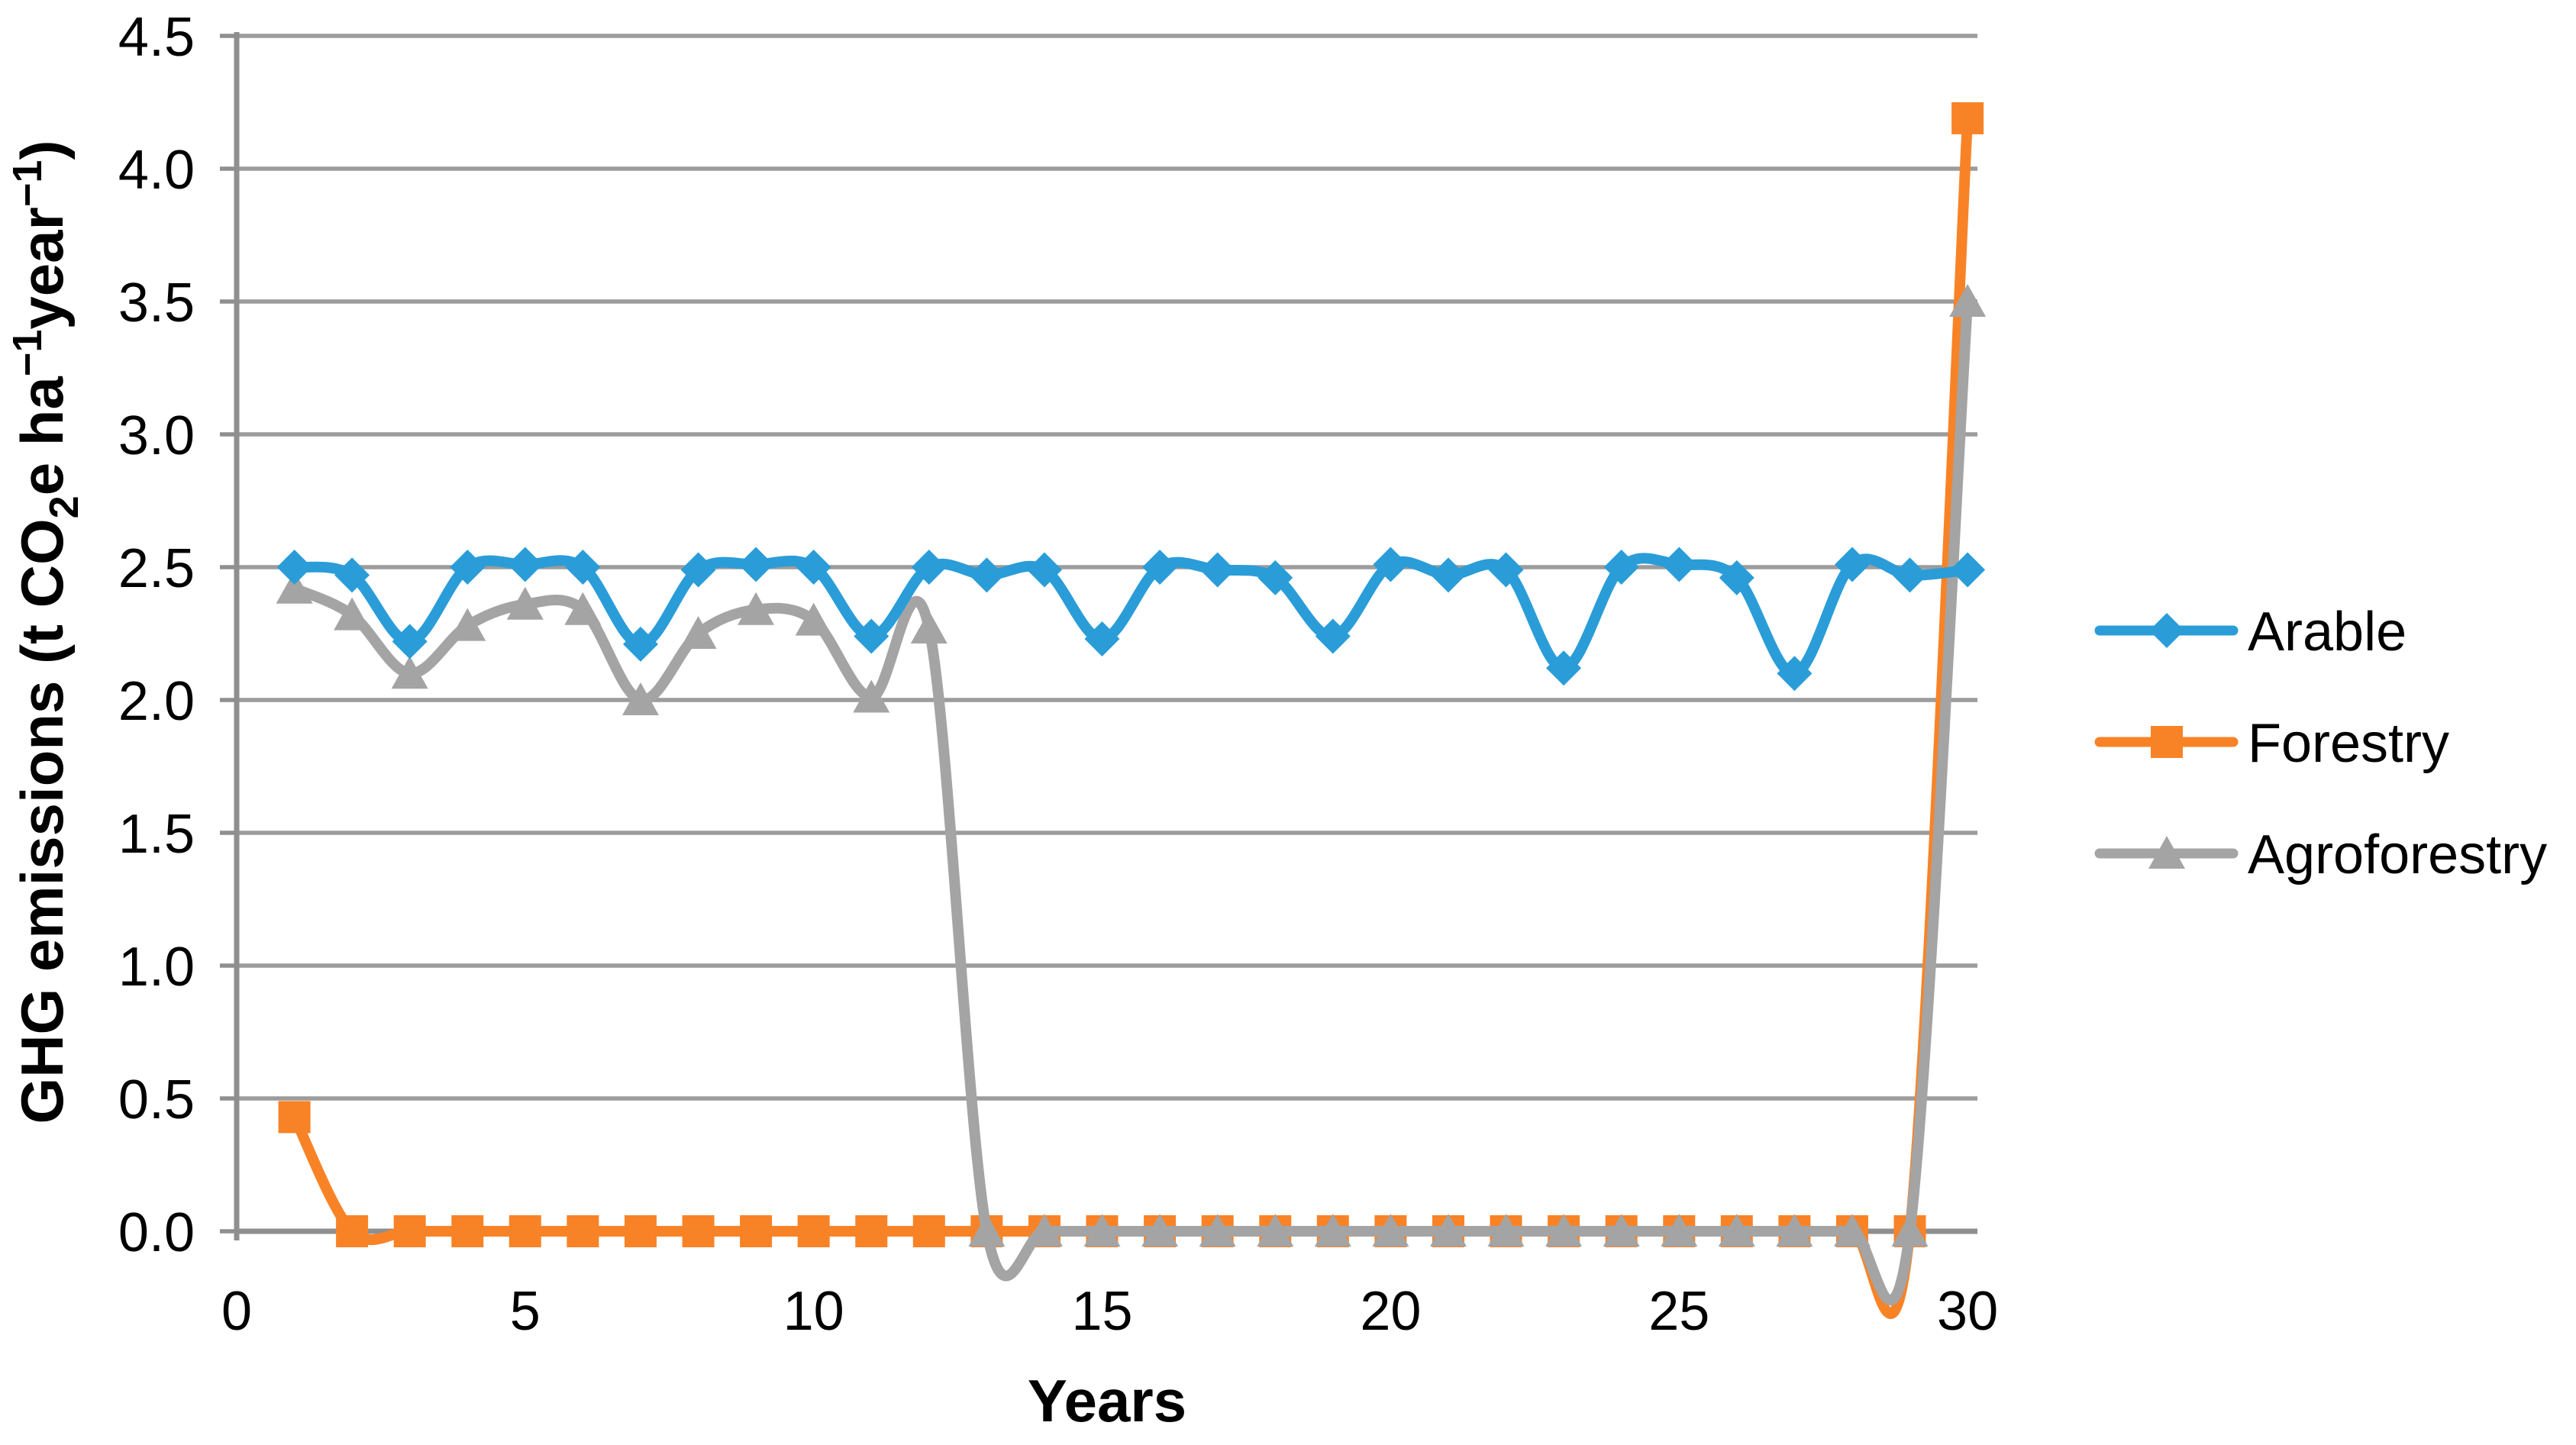 Image resolution: width=2576 pixels, height=1445 pixels. Describe the element at coordinates (2327, 632) in the screenshot. I see `legend-label-arable: Arable` at that location.